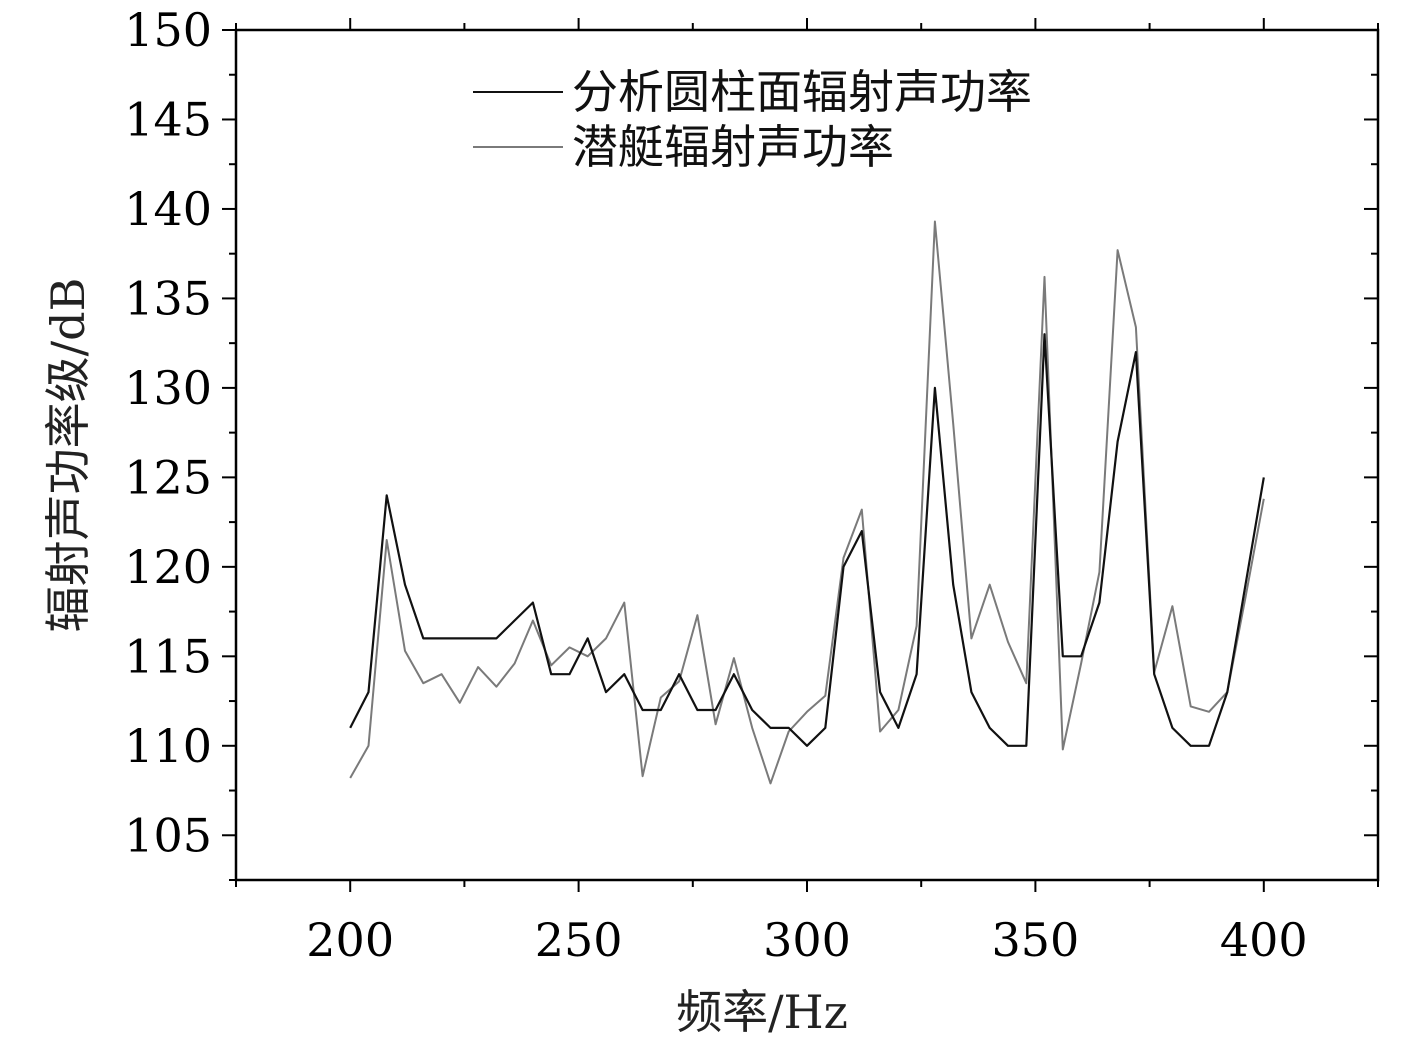  What do you see at coordinates (168, 119) in the screenshot?
I see `y-tick-label: 145` at bounding box center [168, 119].